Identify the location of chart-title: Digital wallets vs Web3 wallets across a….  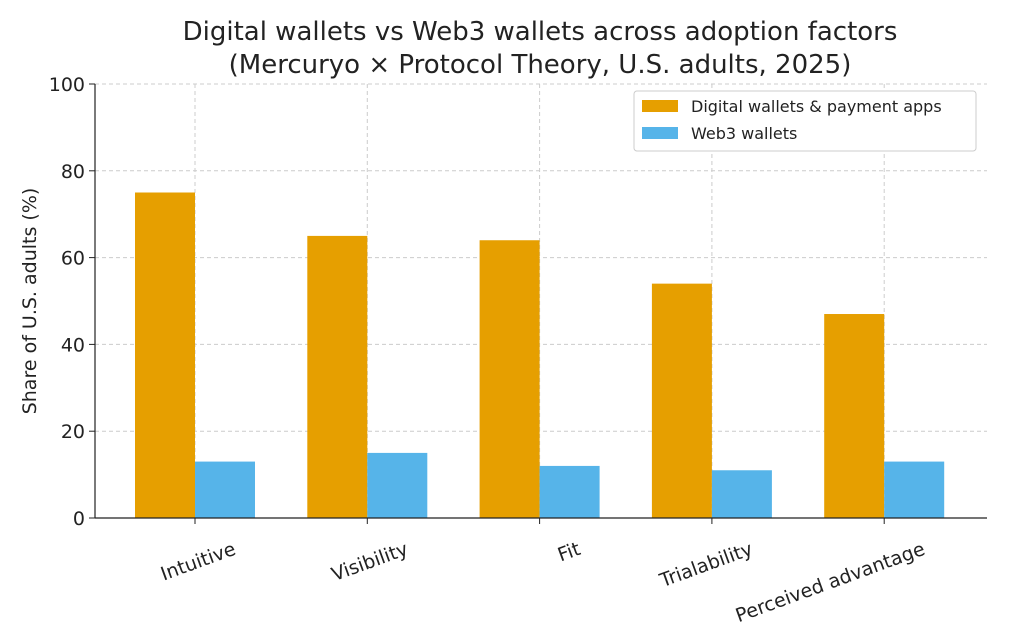
(540, 32).